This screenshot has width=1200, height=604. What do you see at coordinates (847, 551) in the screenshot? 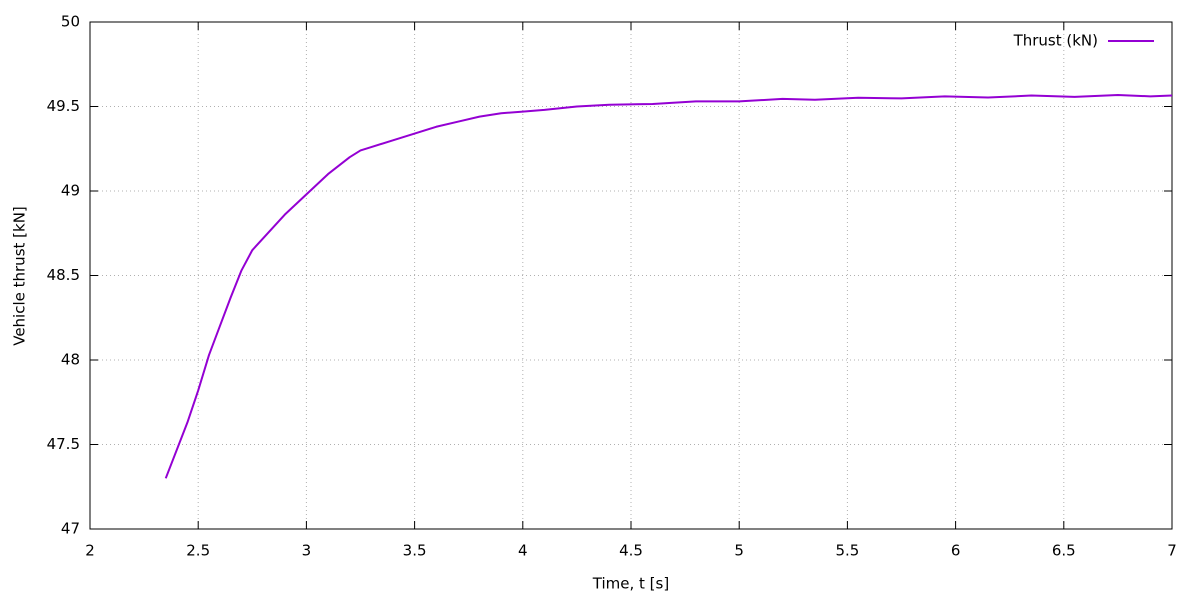
I see `x-tick-label: 5.5` at bounding box center [847, 551].